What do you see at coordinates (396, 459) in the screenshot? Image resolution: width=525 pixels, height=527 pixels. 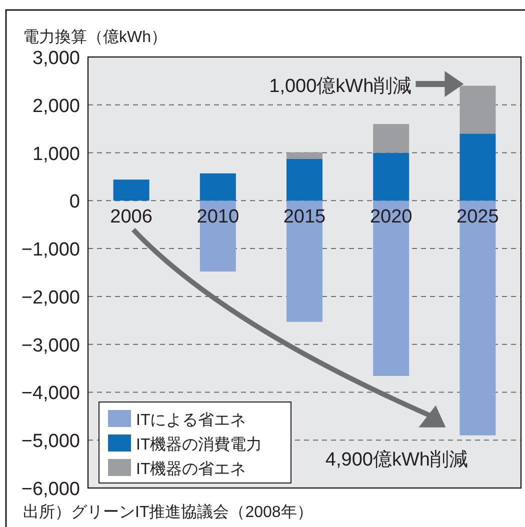 I see `annotation: 4,900億kWh削減` at bounding box center [396, 459].